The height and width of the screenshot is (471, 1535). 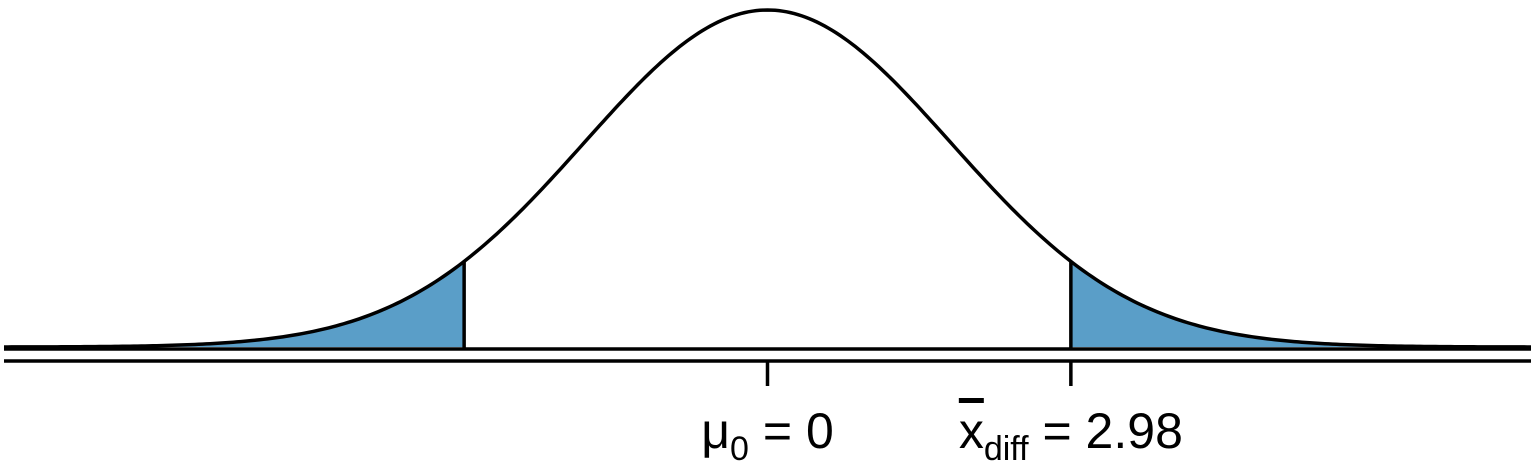 I want to click on shaded-tail-left, so click(x=234, y=304).